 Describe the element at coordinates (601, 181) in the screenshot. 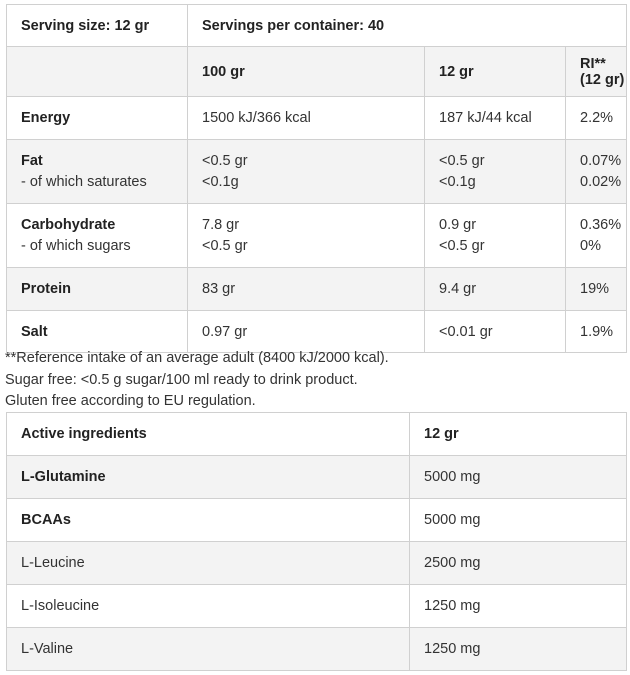

I see `value-ri-sub: 0.02%` at that location.